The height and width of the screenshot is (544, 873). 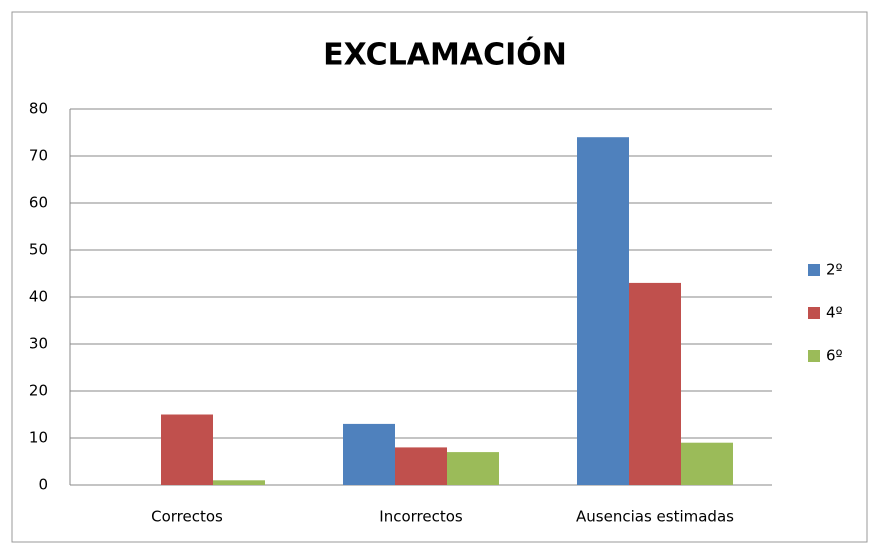 I want to click on y-tick-label: 70, so click(x=38, y=156).